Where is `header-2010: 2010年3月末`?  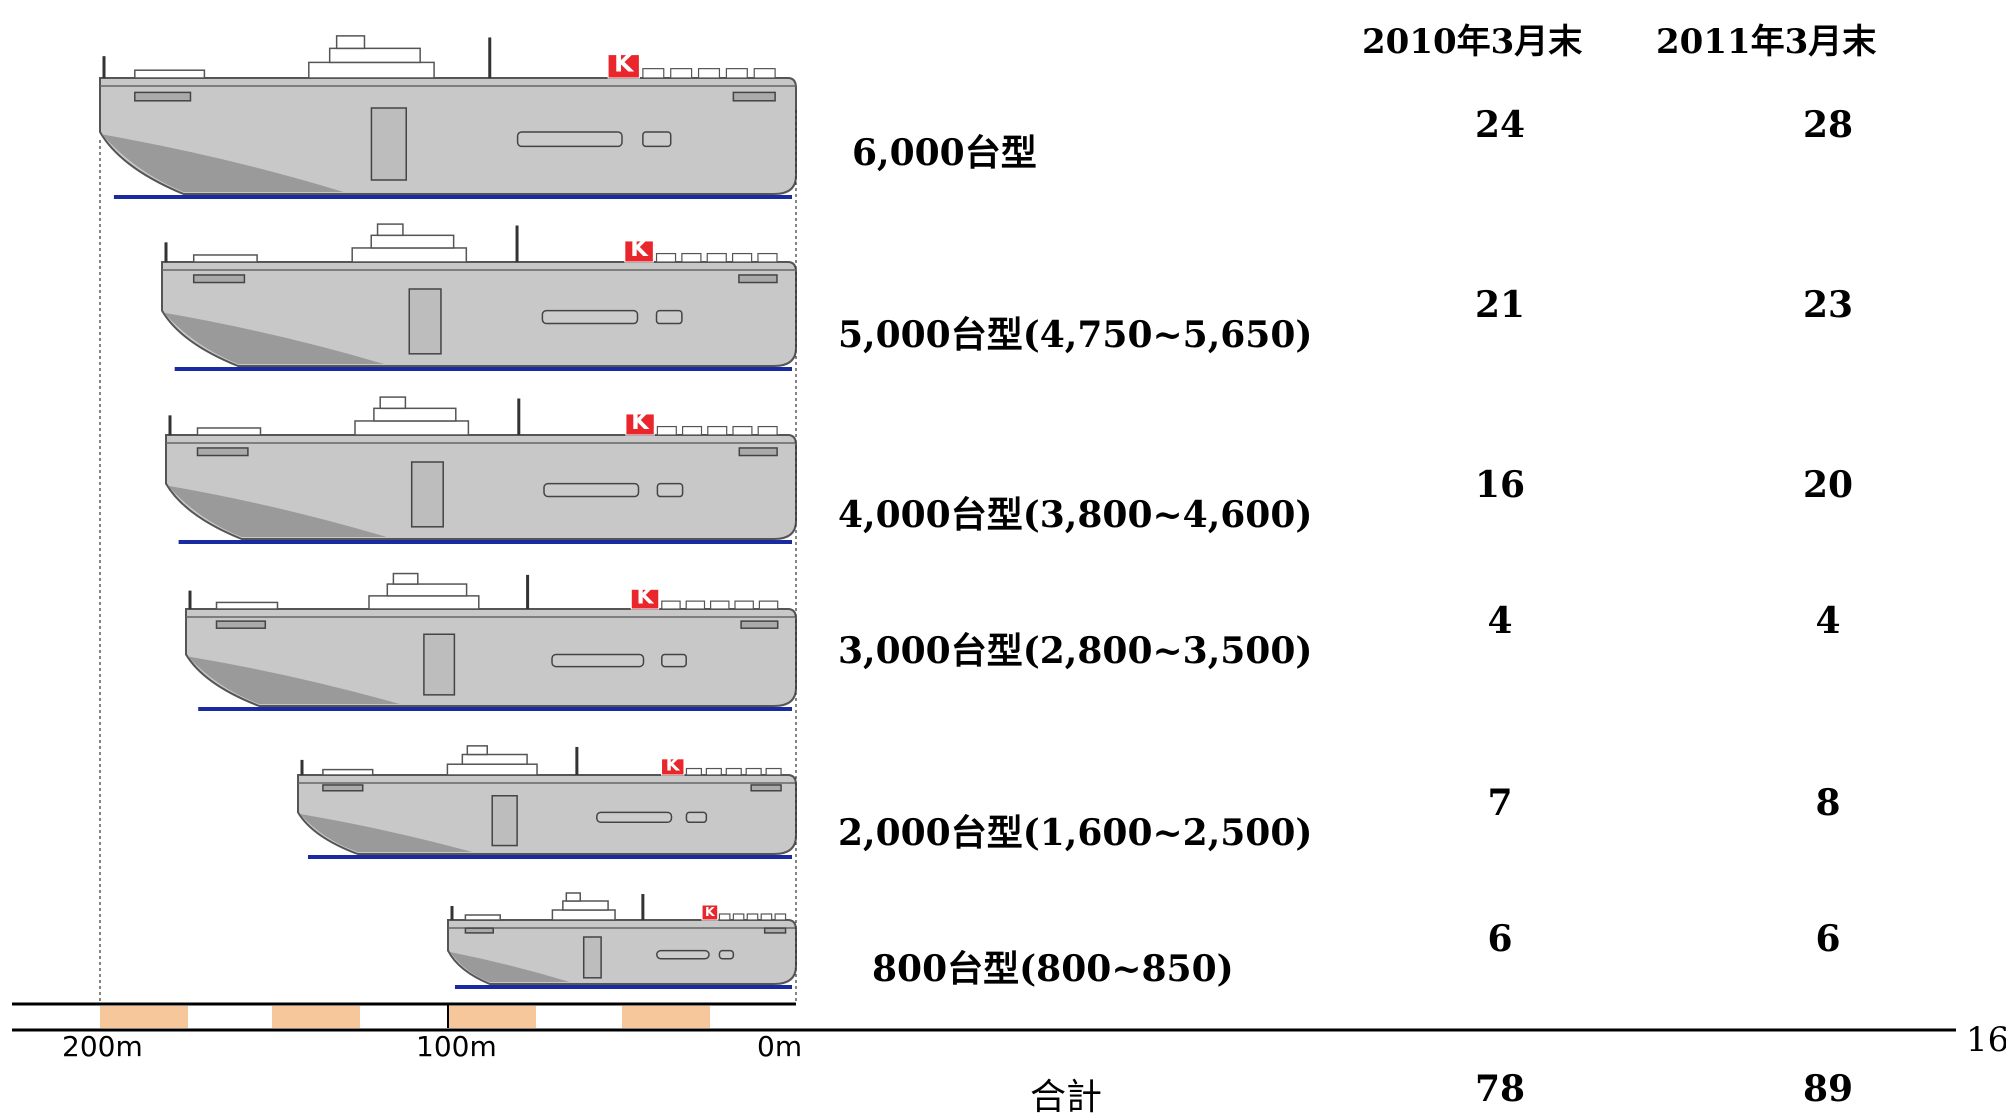 header-2010: 2010年3月末 is located at coordinates (1472, 42).